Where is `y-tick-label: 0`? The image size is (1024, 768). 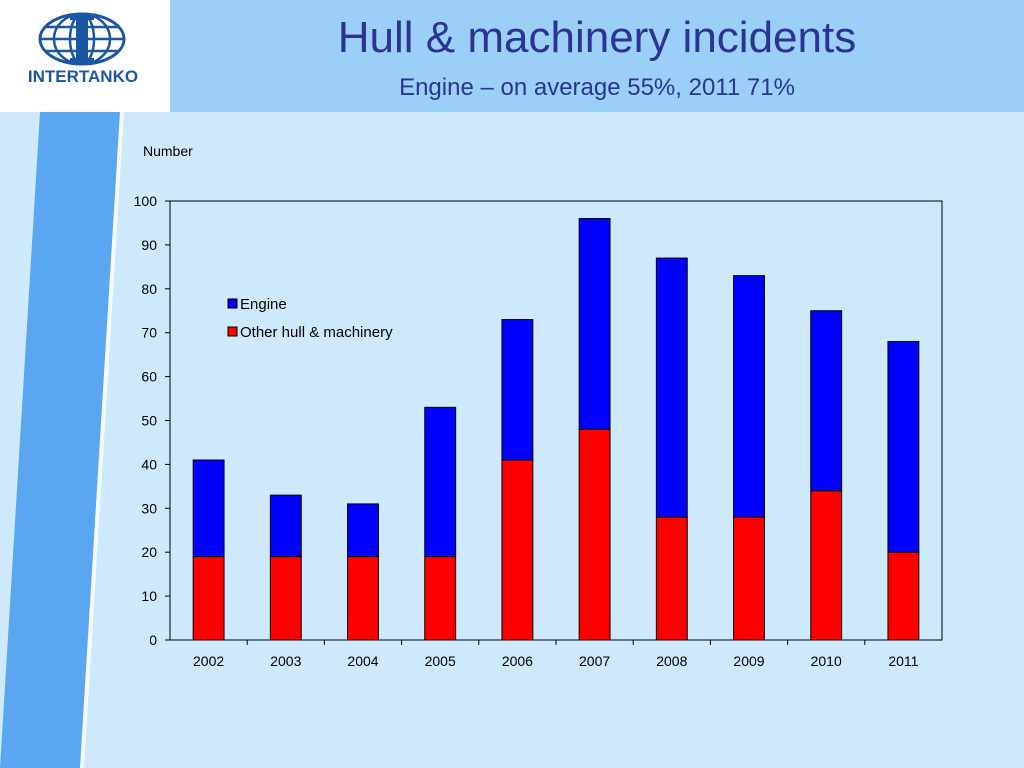
y-tick-label: 0 is located at coordinates (153, 640).